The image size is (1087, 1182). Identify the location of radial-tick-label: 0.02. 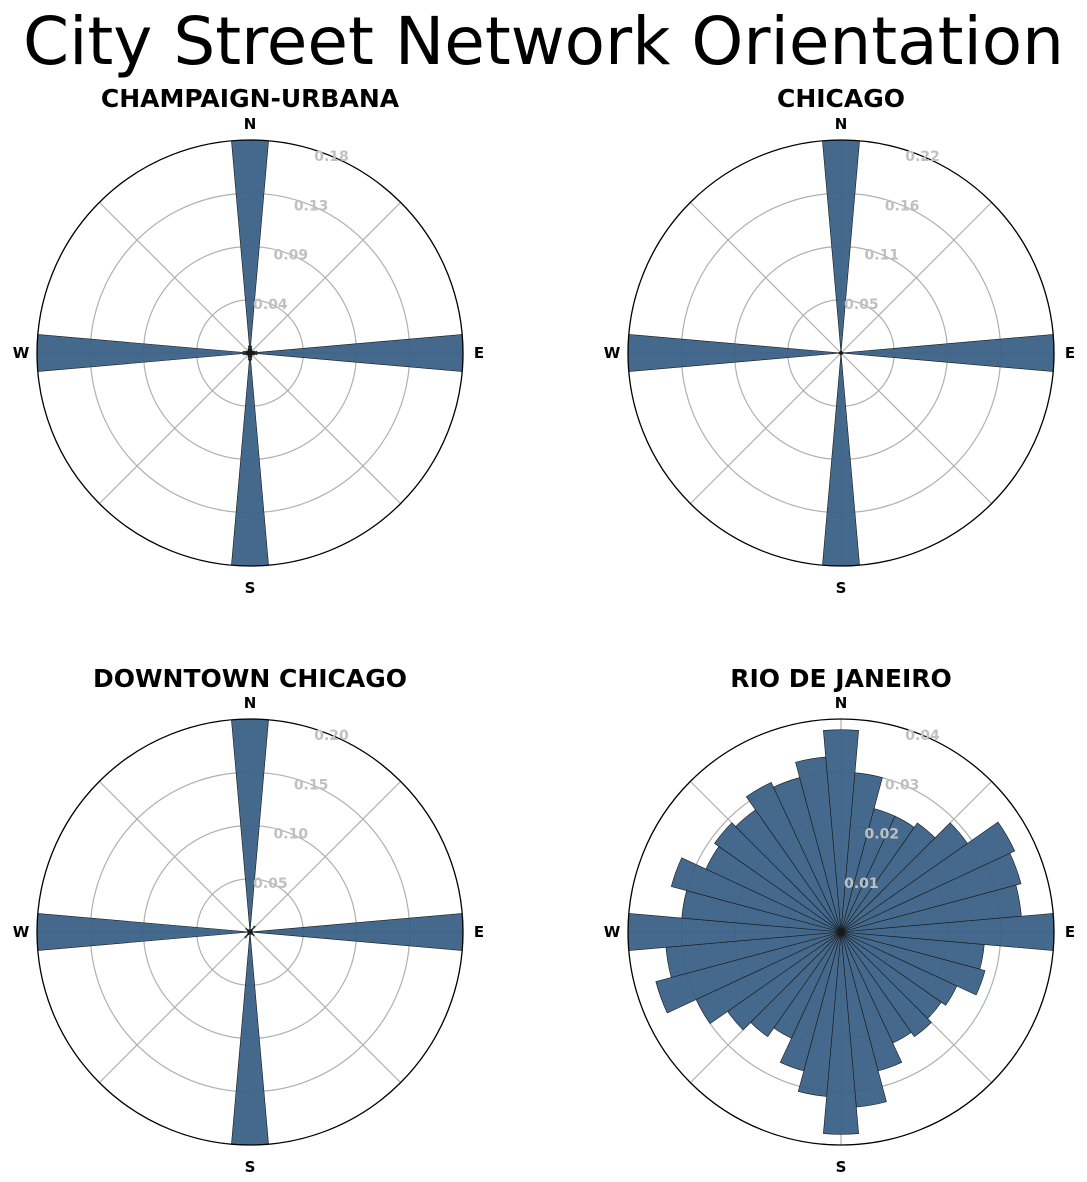
(882, 835).